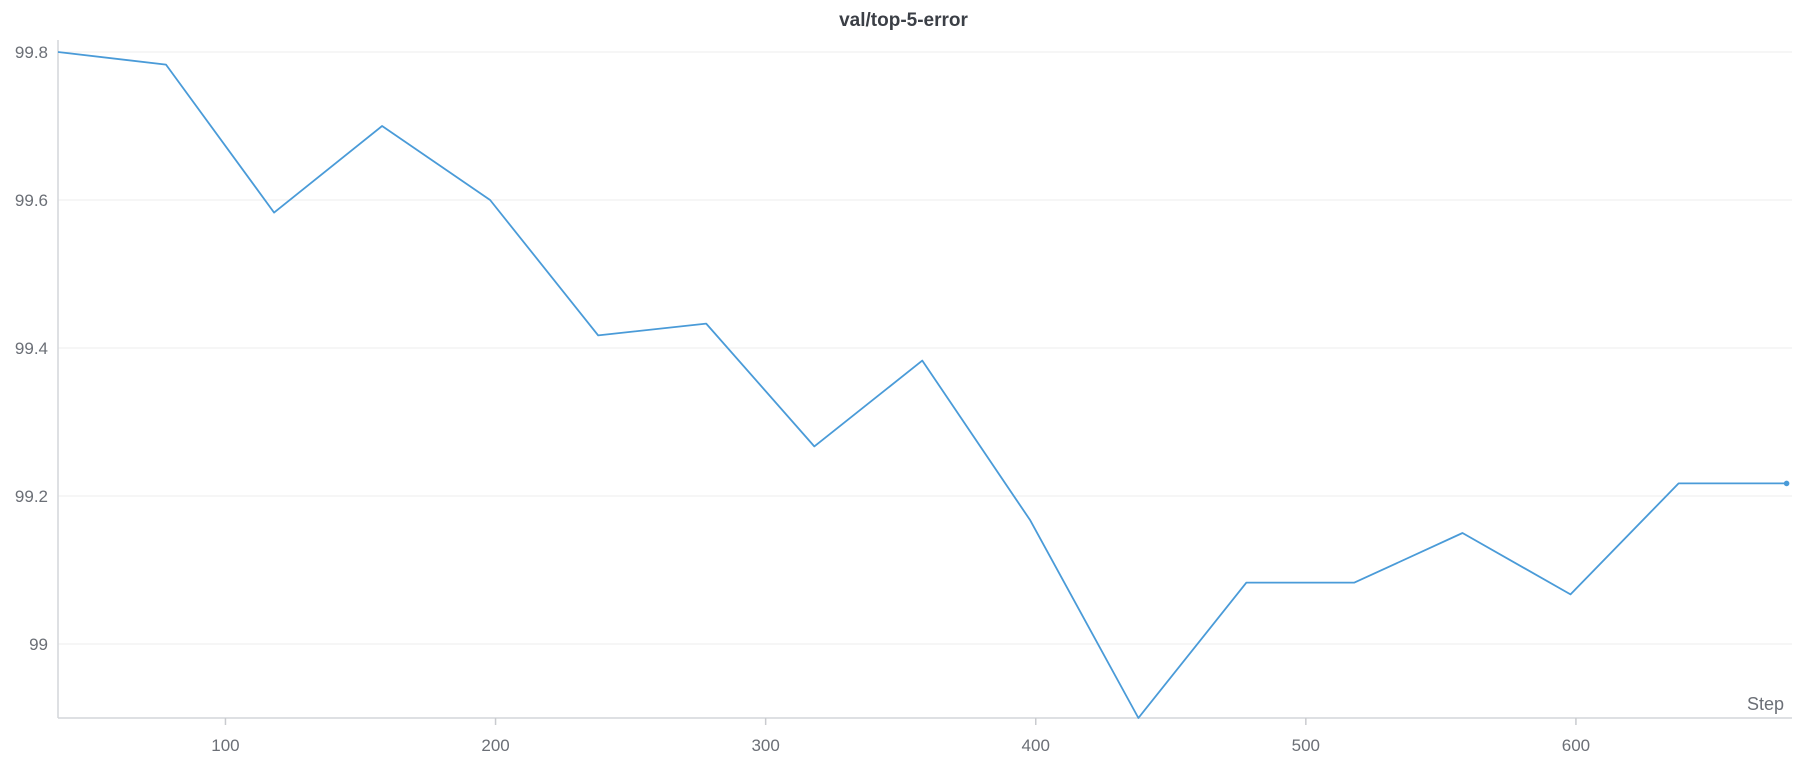 This screenshot has width=1807, height=768. I want to click on y-tick-label: 99.8, so click(31, 52).